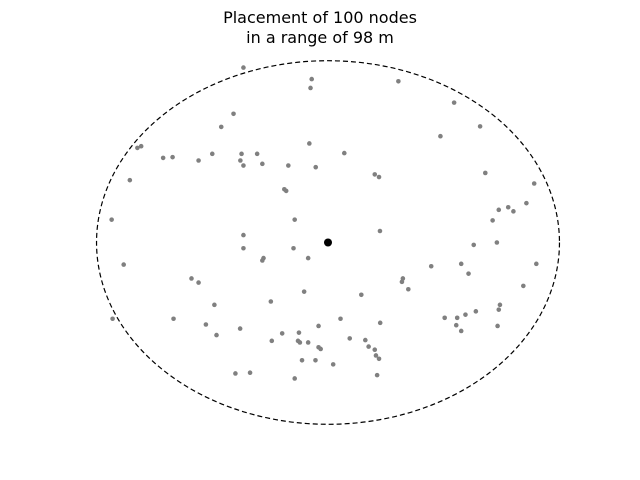  Describe the element at coordinates (320, 17) in the screenshot. I see `chart-title-line-1: Placement of 100 nodes` at that location.